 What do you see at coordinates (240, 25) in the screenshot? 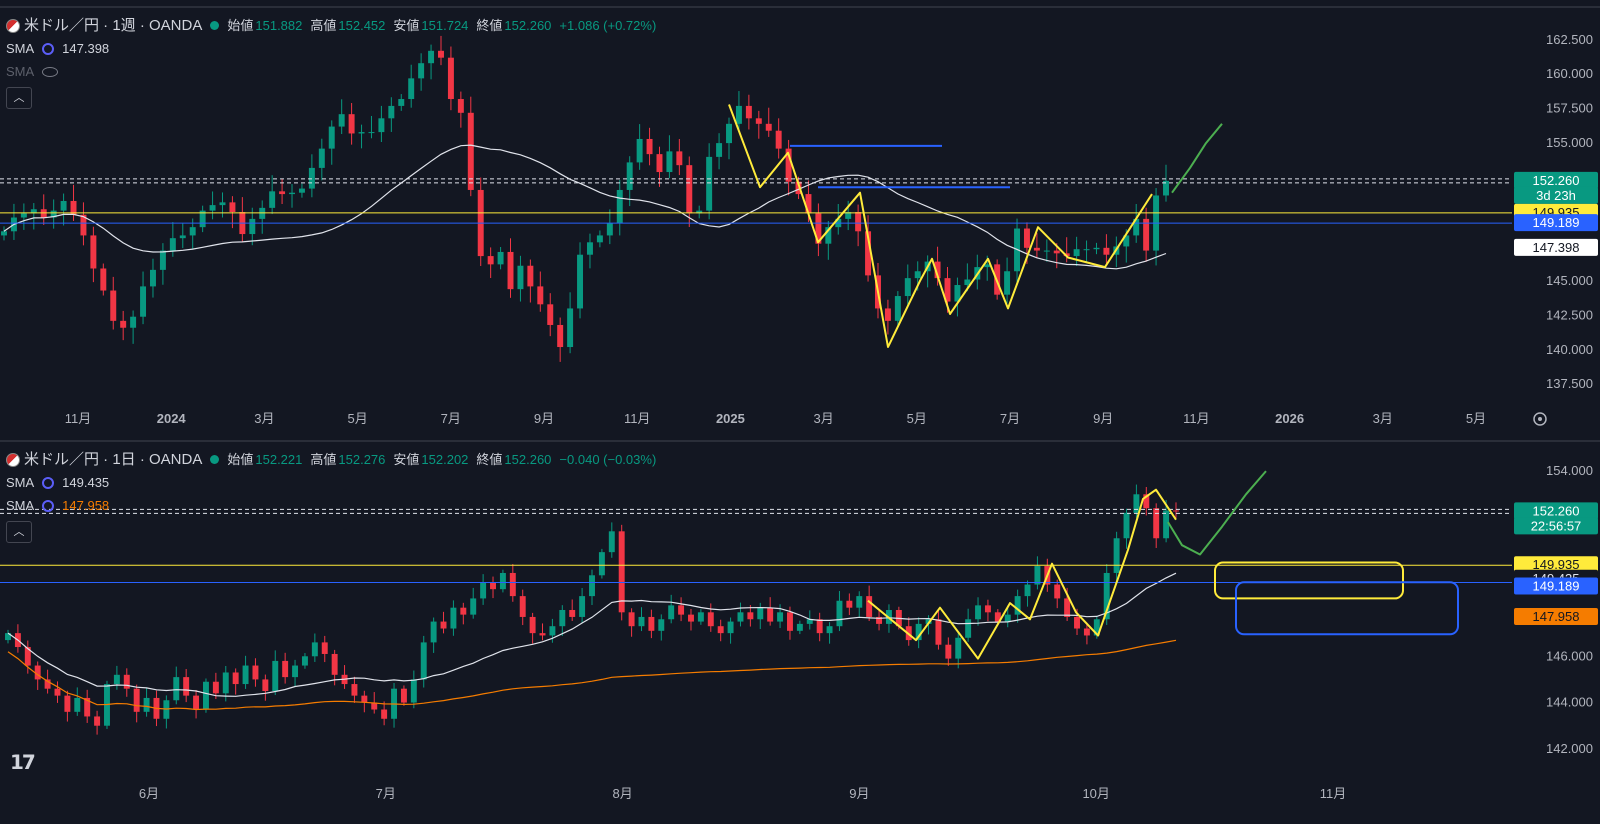
I see `open-label: 始値` at bounding box center [240, 25].